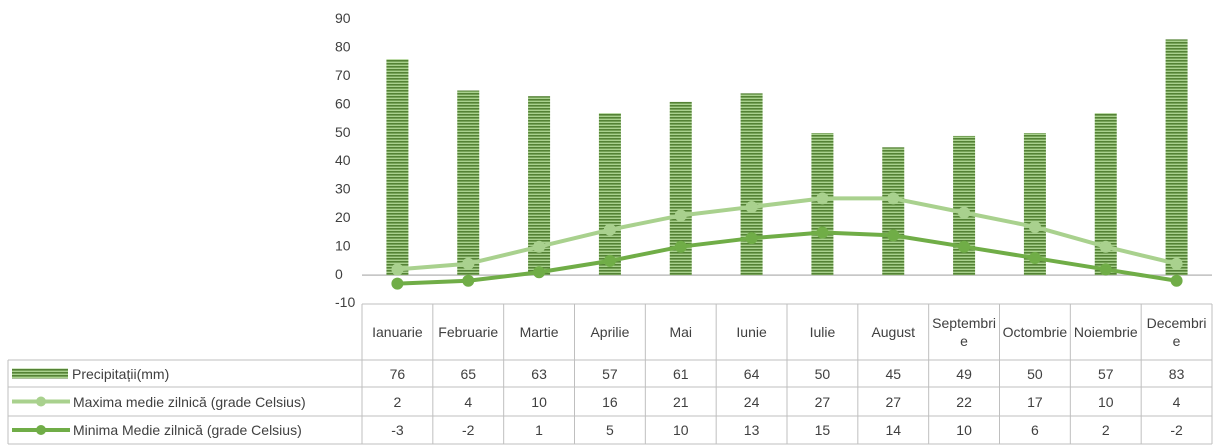 The width and height of the screenshot is (1213, 445). I want to click on legend-label-box: Maxima medie zilnică (grade Celsius), so click(189, 401).